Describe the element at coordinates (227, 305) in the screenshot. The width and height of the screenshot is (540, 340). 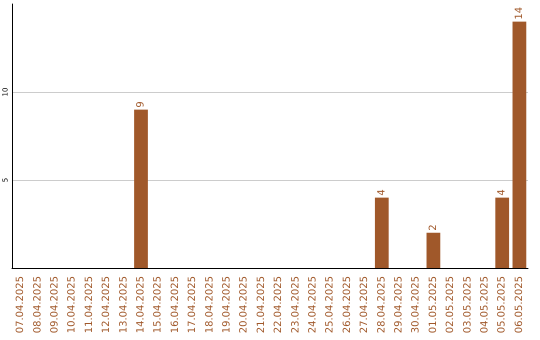
I see `x-tick-label: 19.04.2025` at that location.